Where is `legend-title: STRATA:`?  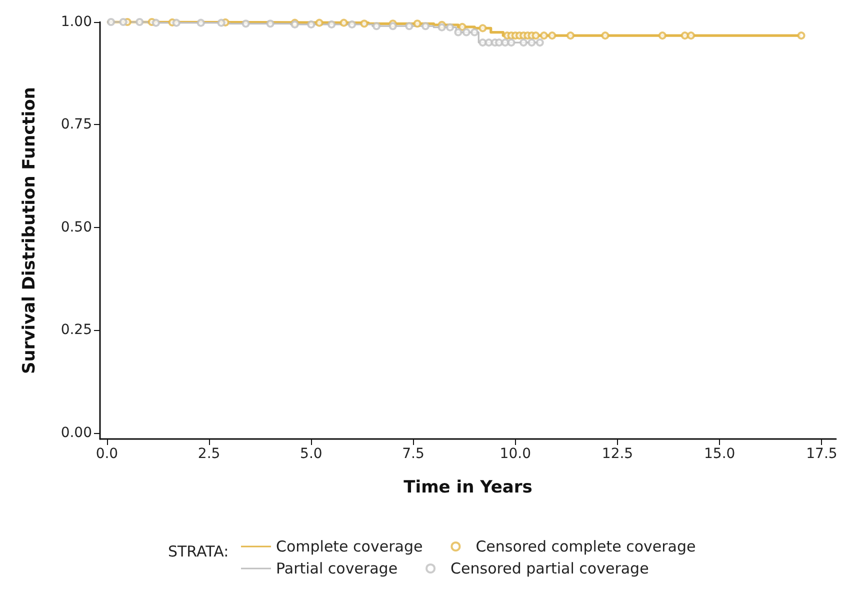
legend-title: STRATA: is located at coordinates (198, 551).